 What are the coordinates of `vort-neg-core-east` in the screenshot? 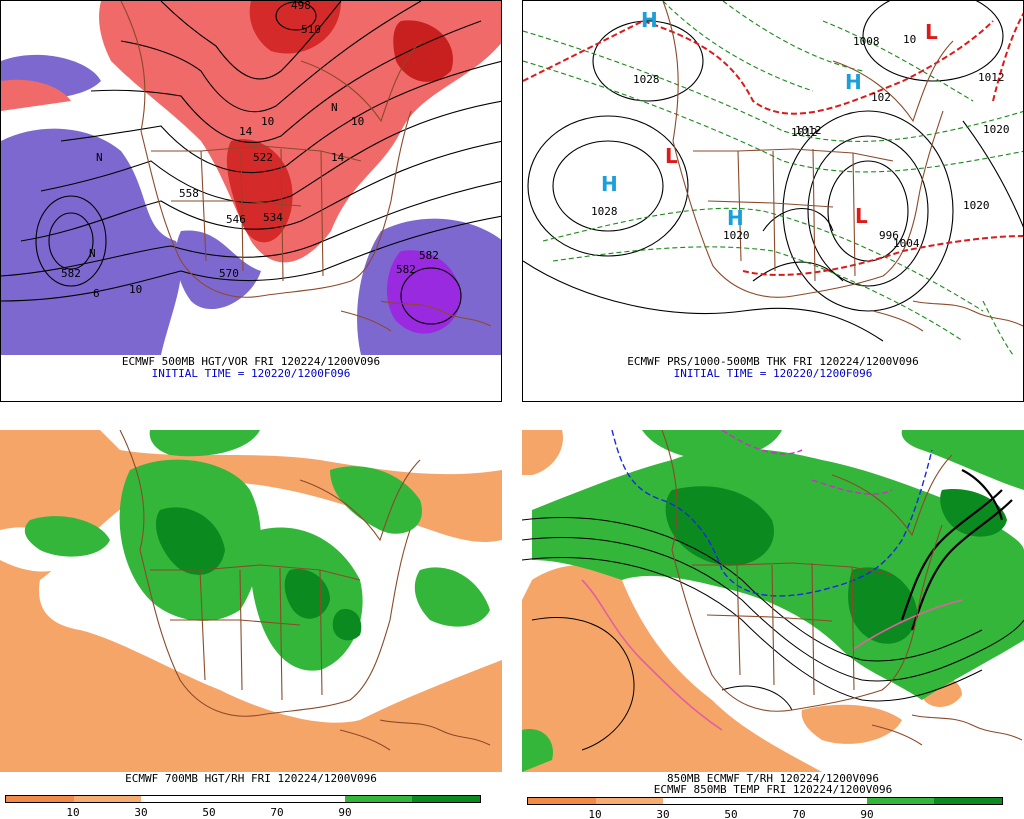 It's located at (423, 292).